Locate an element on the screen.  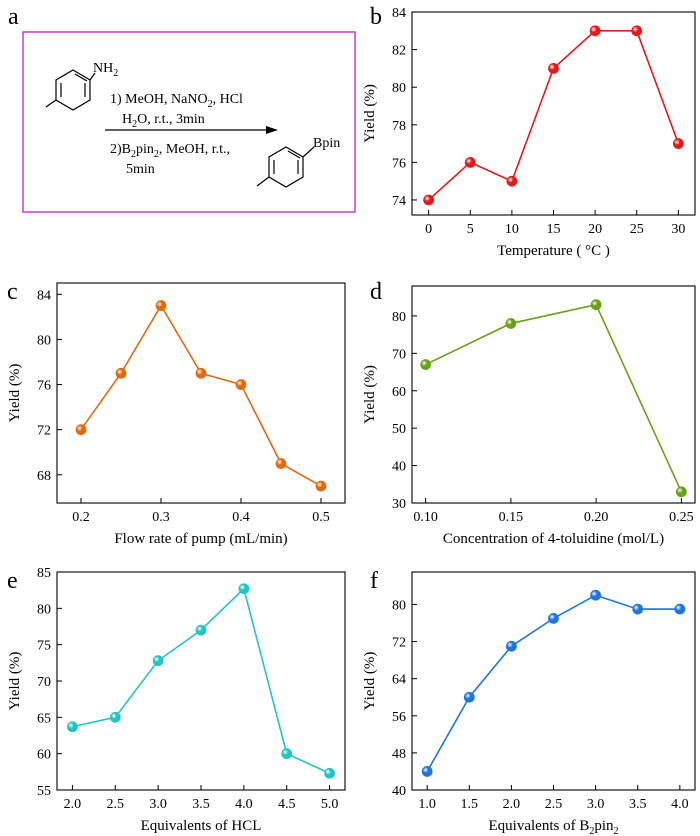
x-tick-label: 20 is located at coordinates (595, 229).